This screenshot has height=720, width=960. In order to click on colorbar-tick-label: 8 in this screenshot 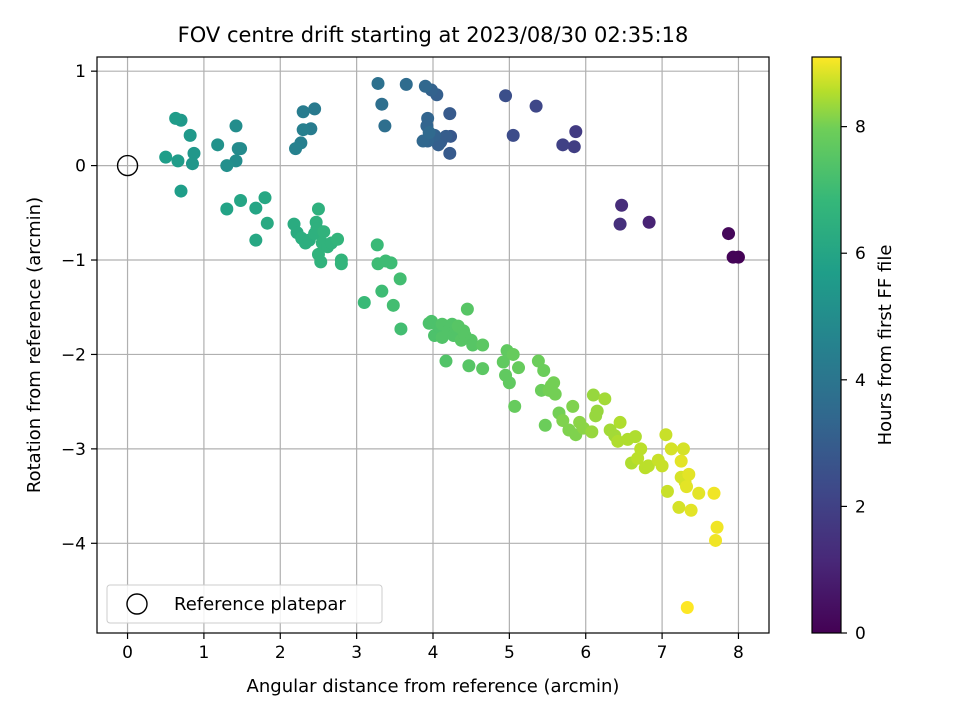, I will do `click(860, 128)`.